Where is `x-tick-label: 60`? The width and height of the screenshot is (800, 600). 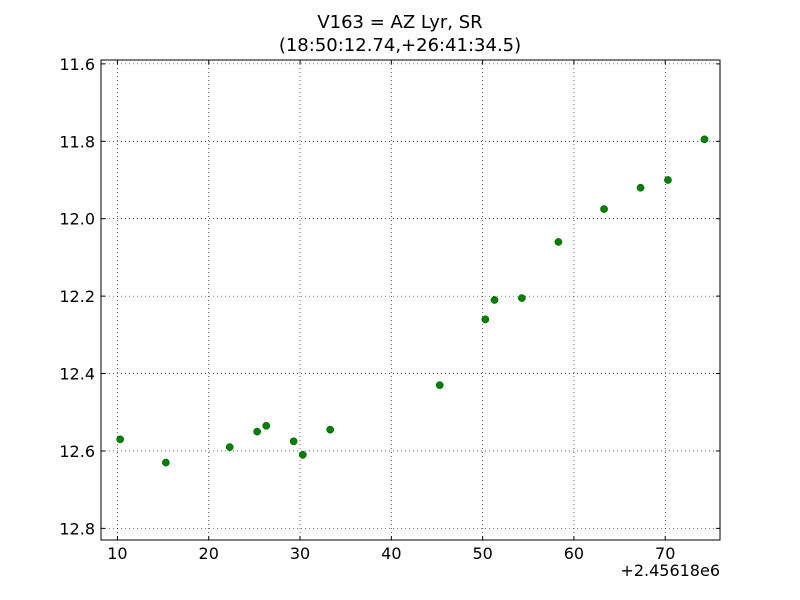 x-tick-label: 60 is located at coordinates (574, 553).